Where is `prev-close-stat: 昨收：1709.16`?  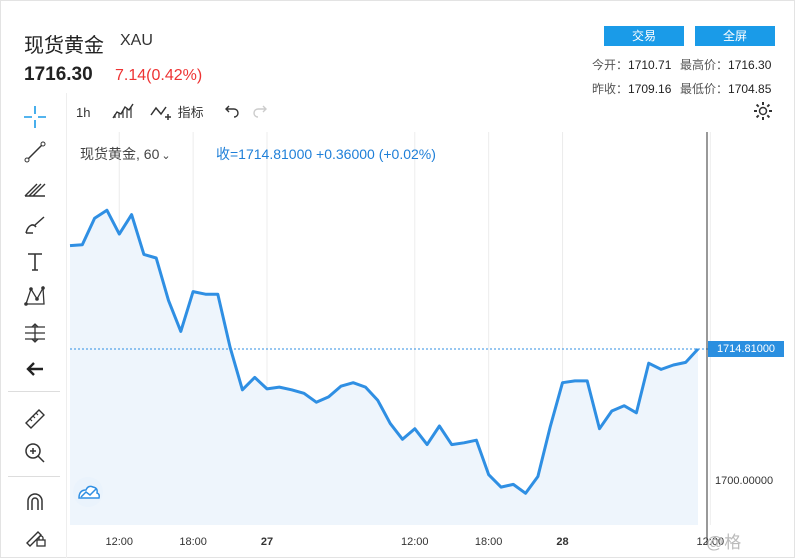 prev-close-stat: 昨收：1709.16 is located at coordinates (631, 88).